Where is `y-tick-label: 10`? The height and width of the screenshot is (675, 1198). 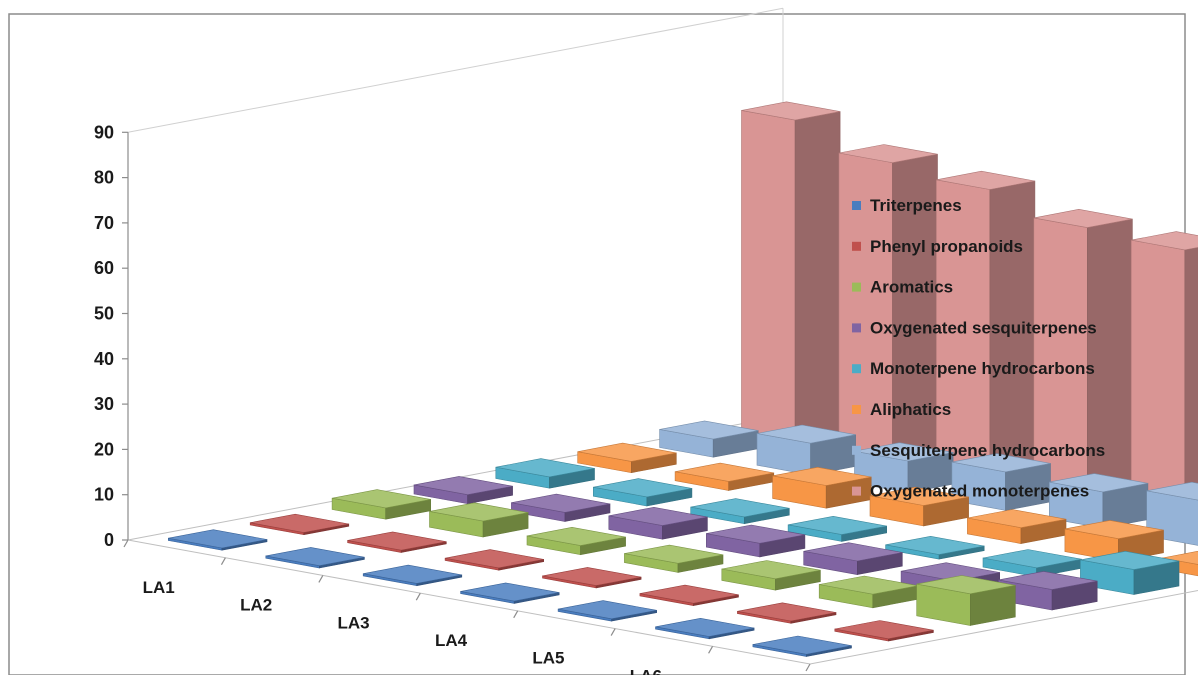 y-tick-label: 10 is located at coordinates (104, 495).